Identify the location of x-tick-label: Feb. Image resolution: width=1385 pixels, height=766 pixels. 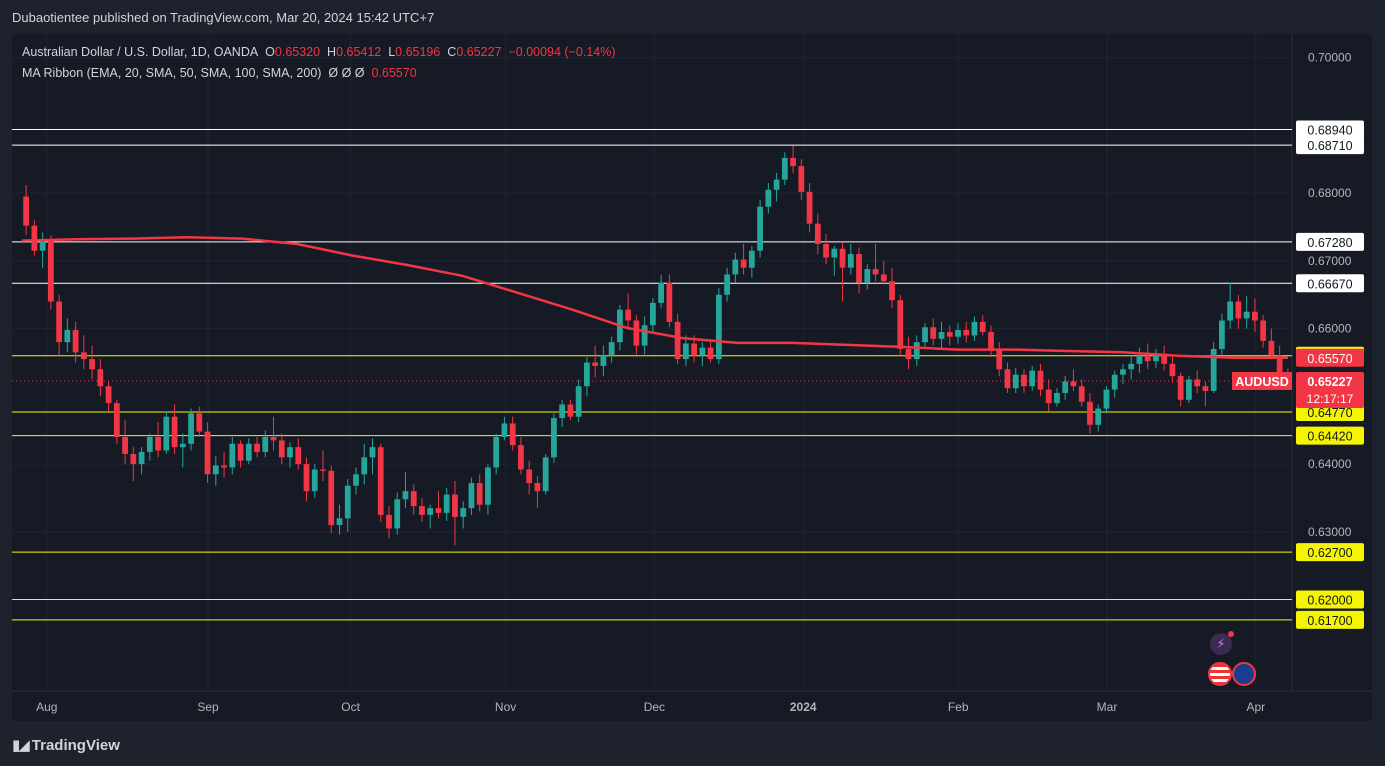
(958, 707).